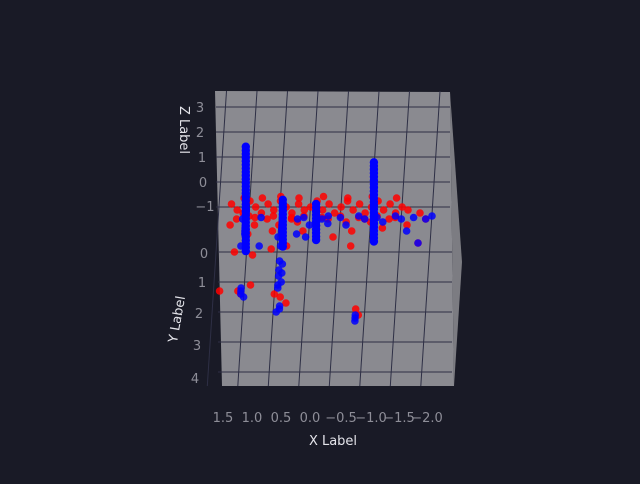  What do you see at coordinates (310, 418) in the screenshot?
I see `x-tick-label: 0.0` at bounding box center [310, 418].